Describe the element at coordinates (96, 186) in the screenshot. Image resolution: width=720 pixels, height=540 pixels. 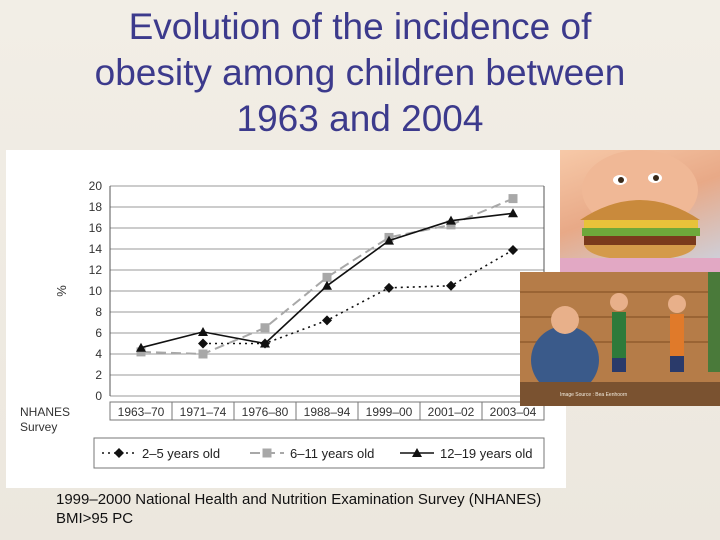
I see `y-tick-label: 20` at that location.